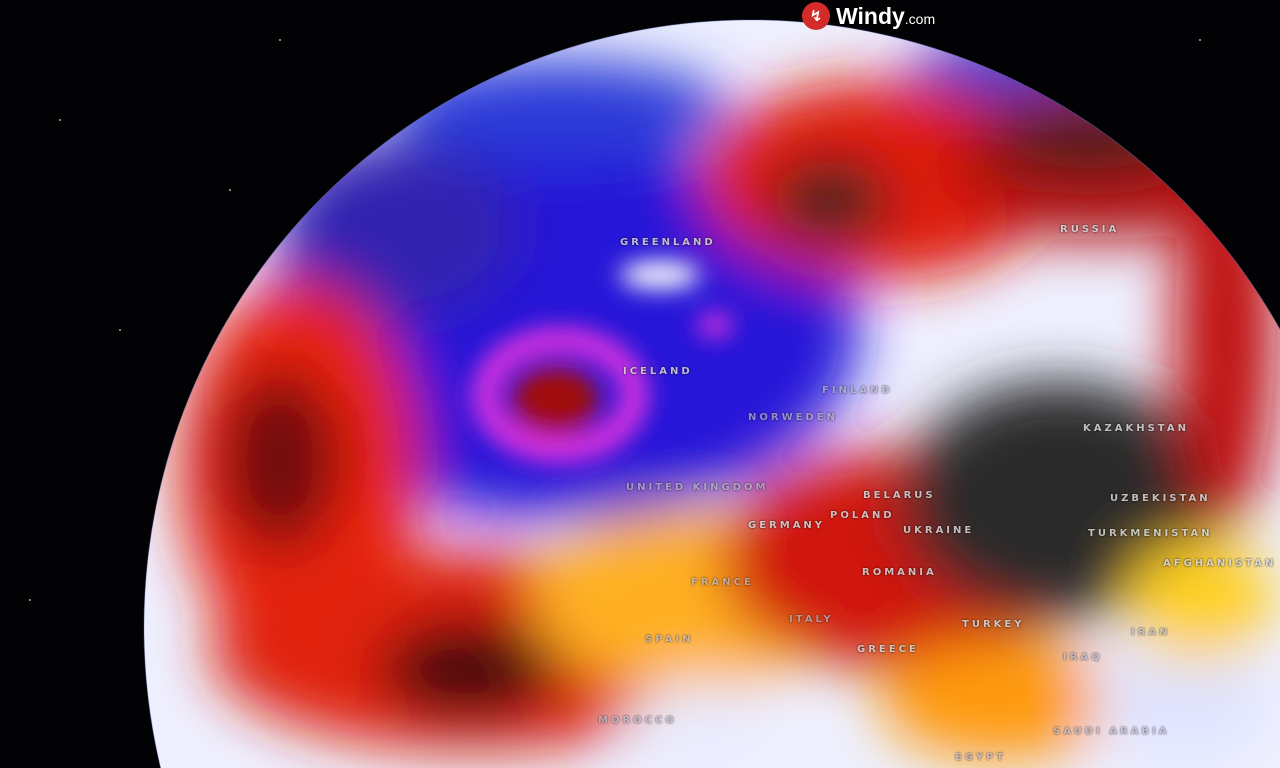  Describe the element at coordinates (669, 639) in the screenshot. I see `label-spain: SPAIN` at that location.